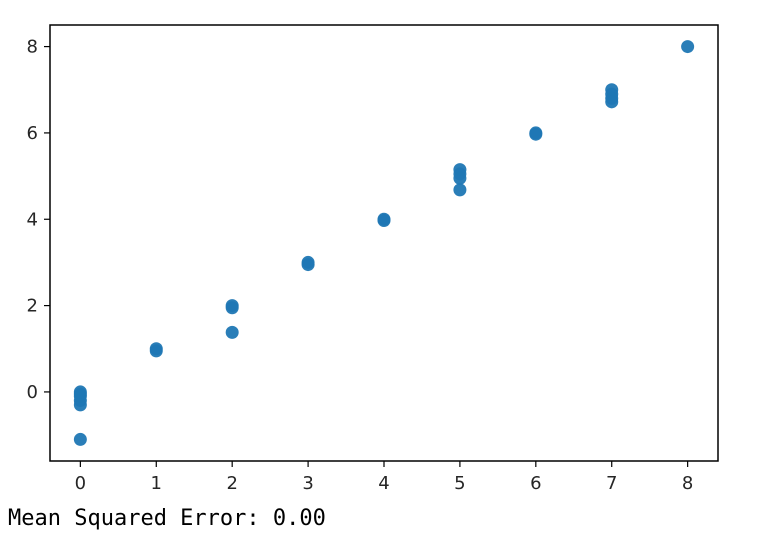 Image resolution: width=760 pixels, height=542 pixels. Describe the element at coordinates (611, 483) in the screenshot. I see `x-tick-label: 7` at that location.